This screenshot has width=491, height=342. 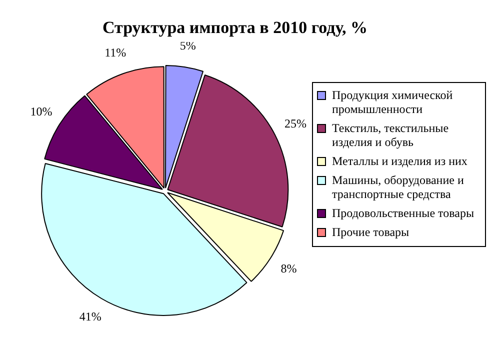 What do you see at coordinates (400, 161) in the screenshot?
I see `legend-label: Металлы и изделия из них` at bounding box center [400, 161].